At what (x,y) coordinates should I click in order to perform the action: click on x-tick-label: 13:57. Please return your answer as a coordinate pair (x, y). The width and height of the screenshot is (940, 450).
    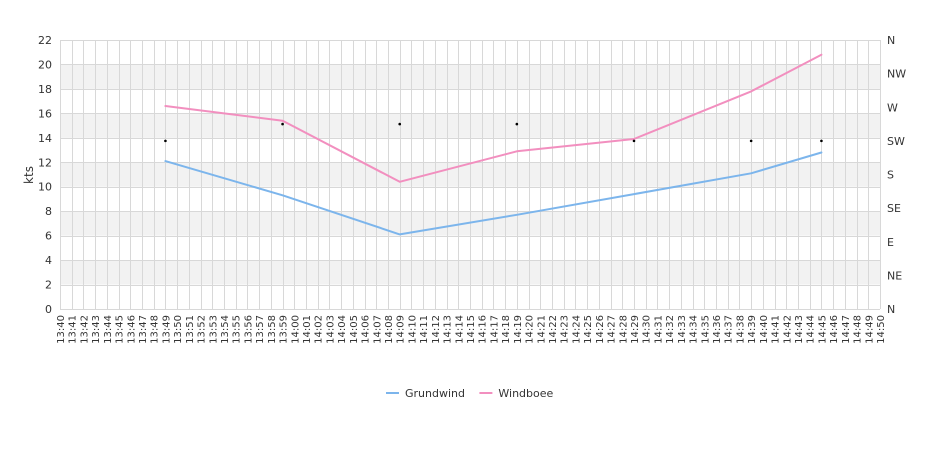
    Looking at the image, I should click on (260, 329).